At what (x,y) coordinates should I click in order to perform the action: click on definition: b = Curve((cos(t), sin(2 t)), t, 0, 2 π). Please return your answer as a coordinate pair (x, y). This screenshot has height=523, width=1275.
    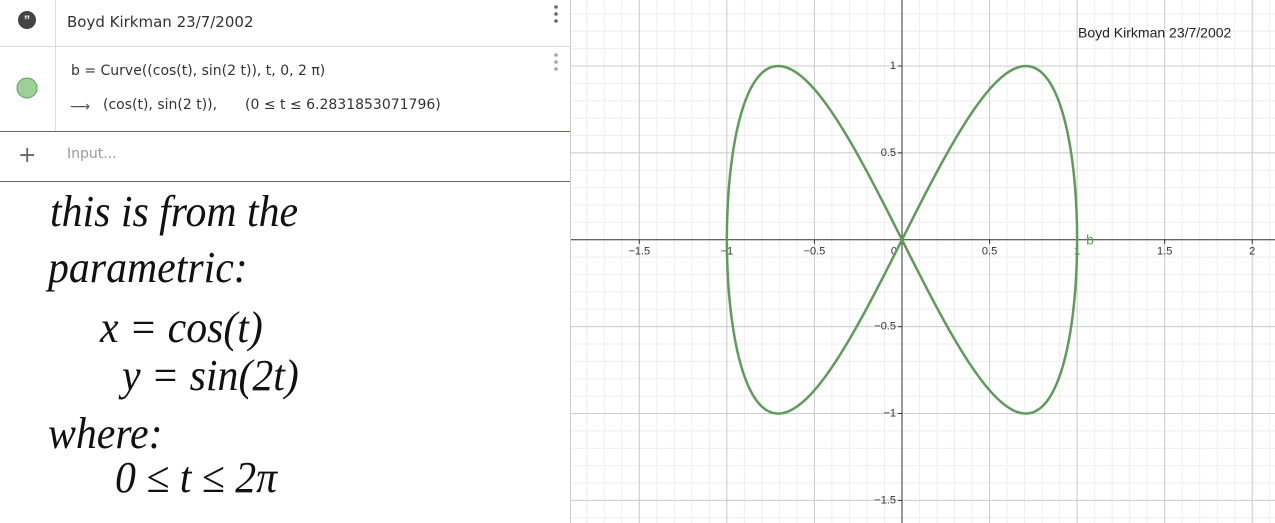
    Looking at the image, I should click on (198, 71).